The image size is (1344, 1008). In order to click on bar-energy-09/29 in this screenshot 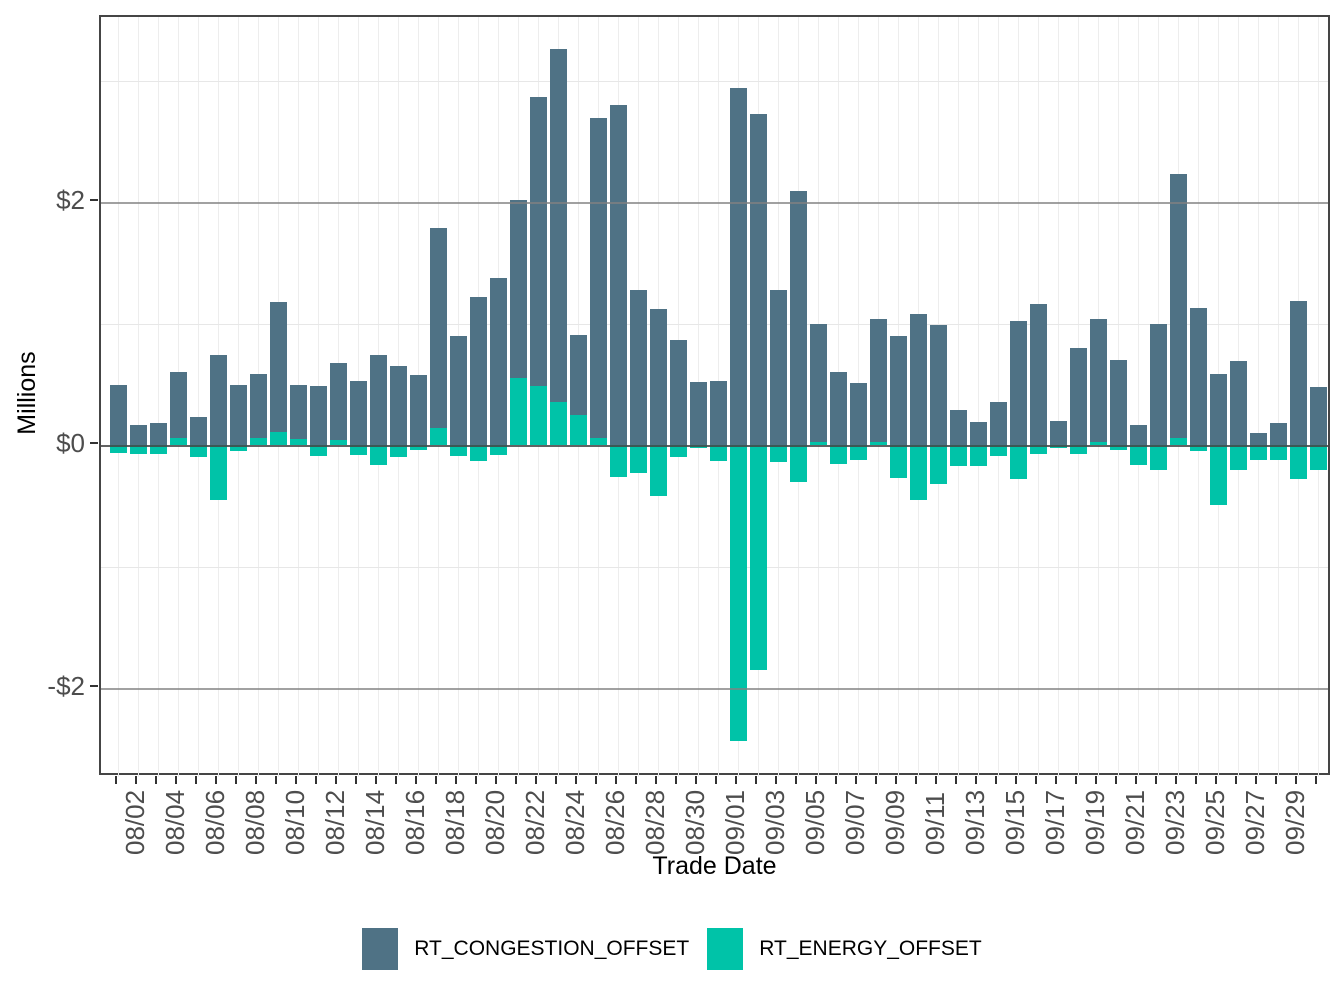, I will do `click(1298, 462)`.